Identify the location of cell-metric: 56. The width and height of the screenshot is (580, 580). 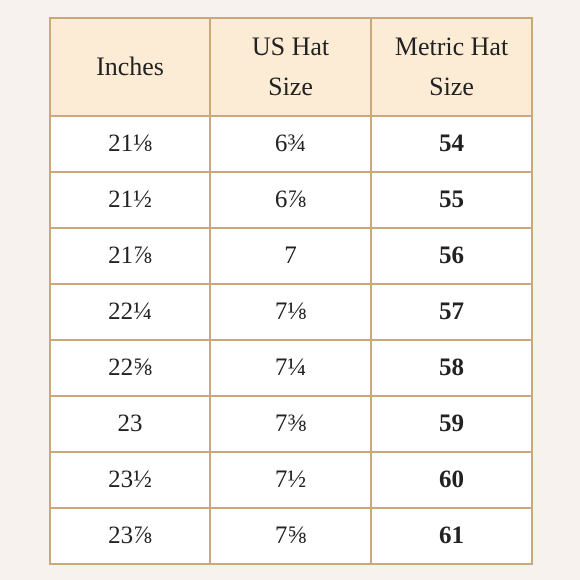
(451, 256).